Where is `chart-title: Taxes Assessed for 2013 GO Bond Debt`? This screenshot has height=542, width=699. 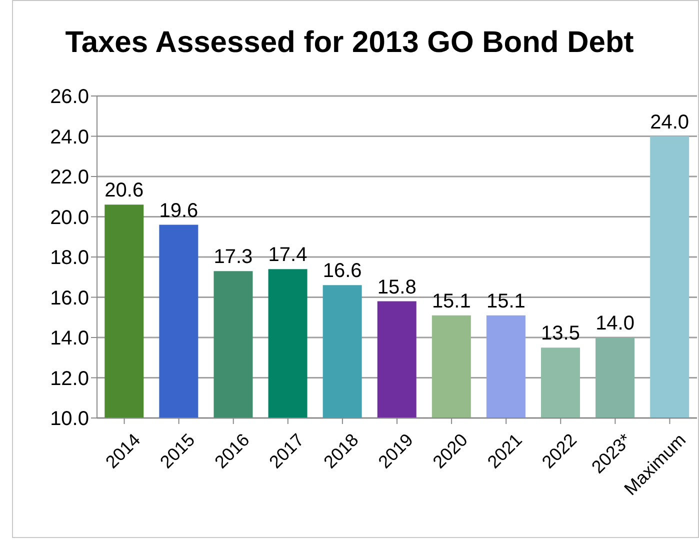
chart-title: Taxes Assessed for 2013 GO Bond Debt is located at coordinates (349, 43).